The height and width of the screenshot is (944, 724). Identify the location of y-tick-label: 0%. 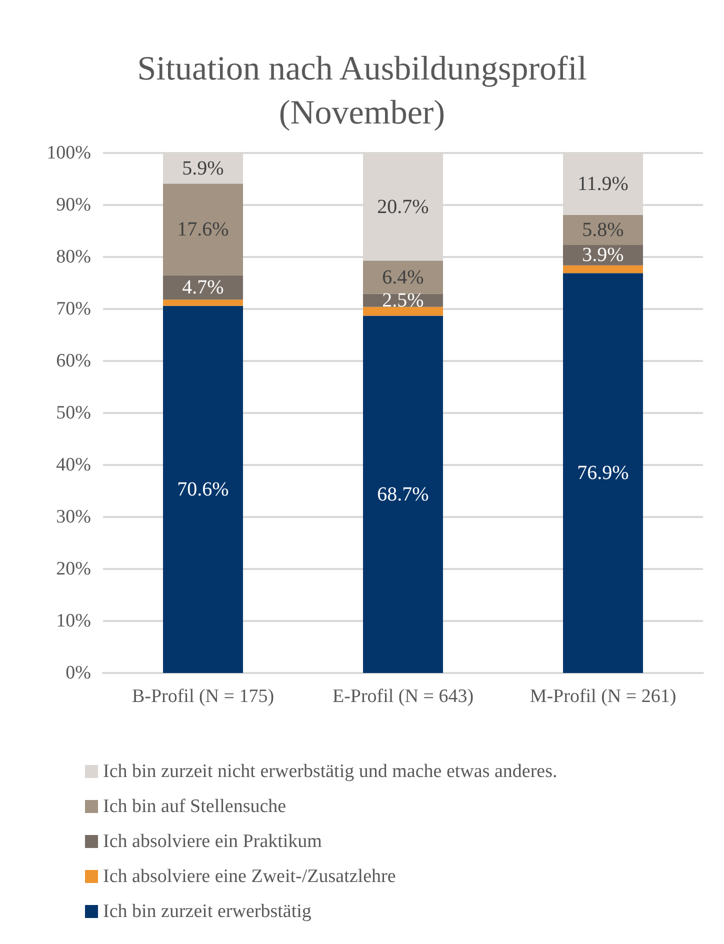
(79, 673).